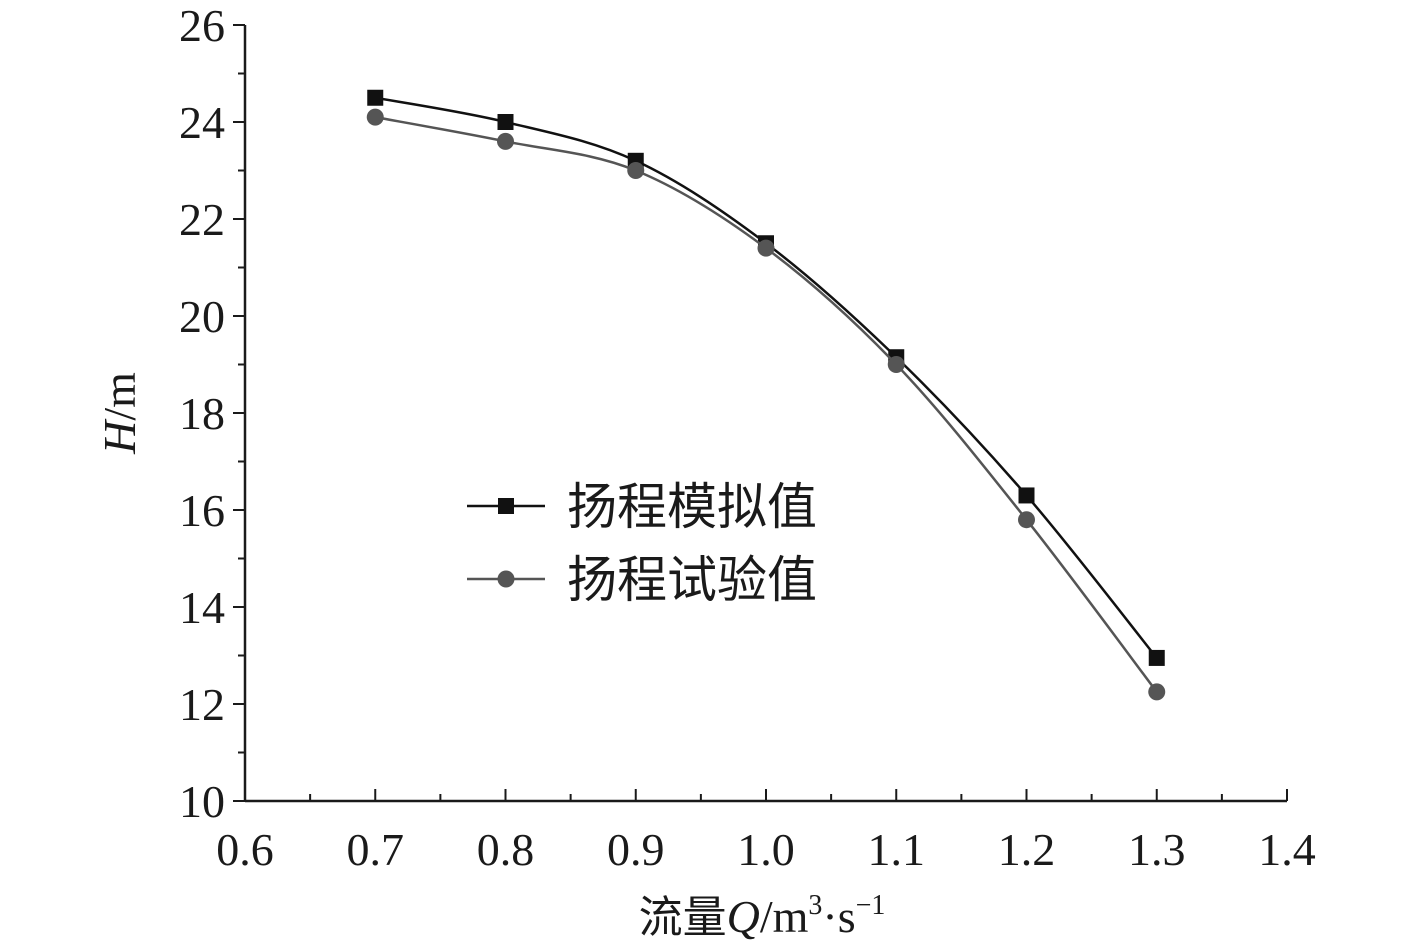  I want to click on y-tick-label: 22, so click(202, 219).